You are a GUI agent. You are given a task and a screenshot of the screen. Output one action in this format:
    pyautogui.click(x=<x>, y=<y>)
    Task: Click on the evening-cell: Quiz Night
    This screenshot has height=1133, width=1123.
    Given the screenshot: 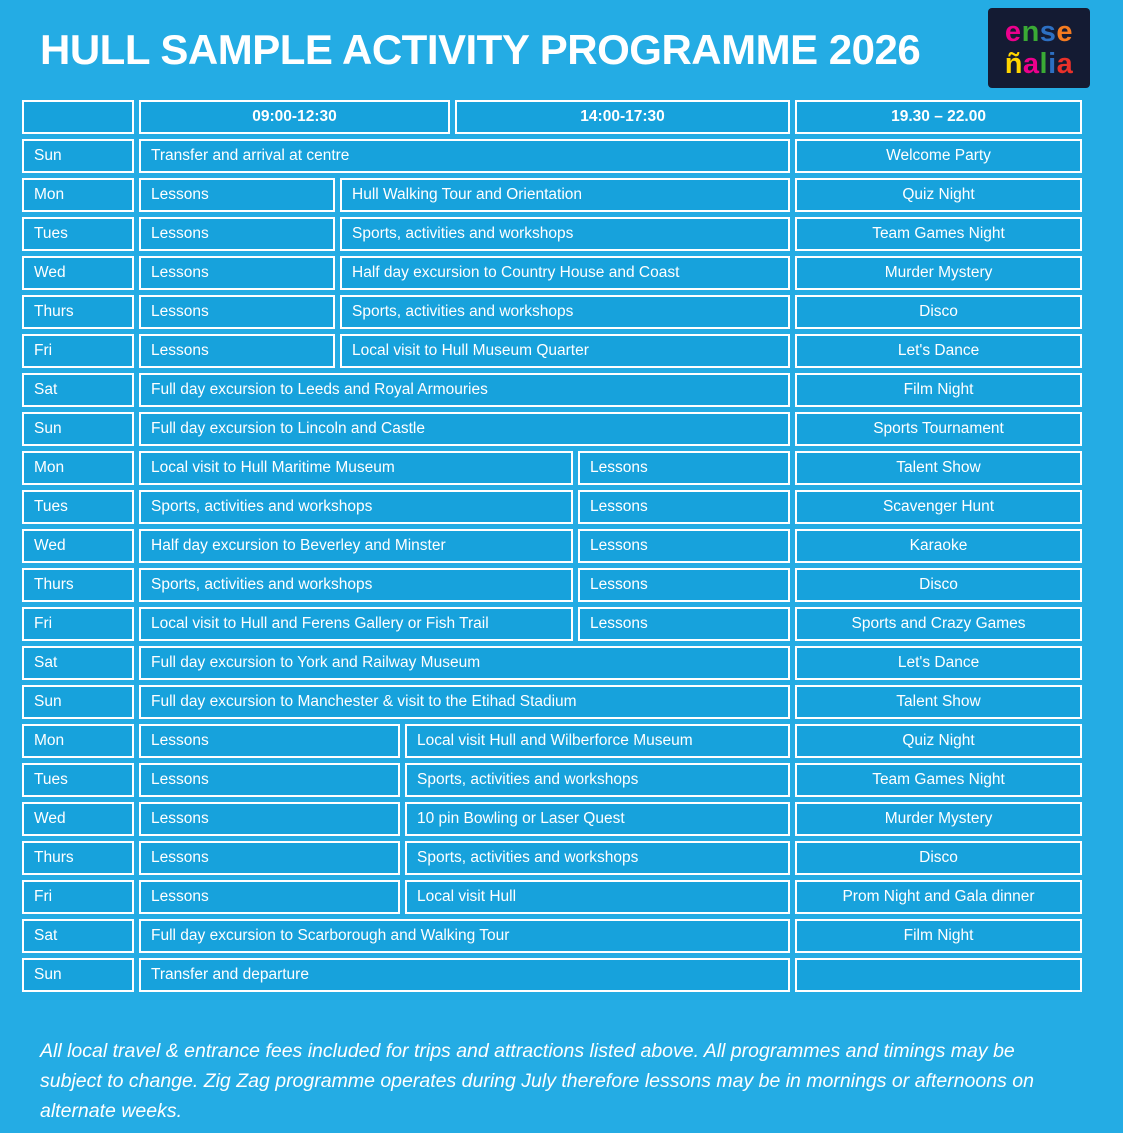 What is the action you would take?
    pyautogui.click(x=939, y=741)
    